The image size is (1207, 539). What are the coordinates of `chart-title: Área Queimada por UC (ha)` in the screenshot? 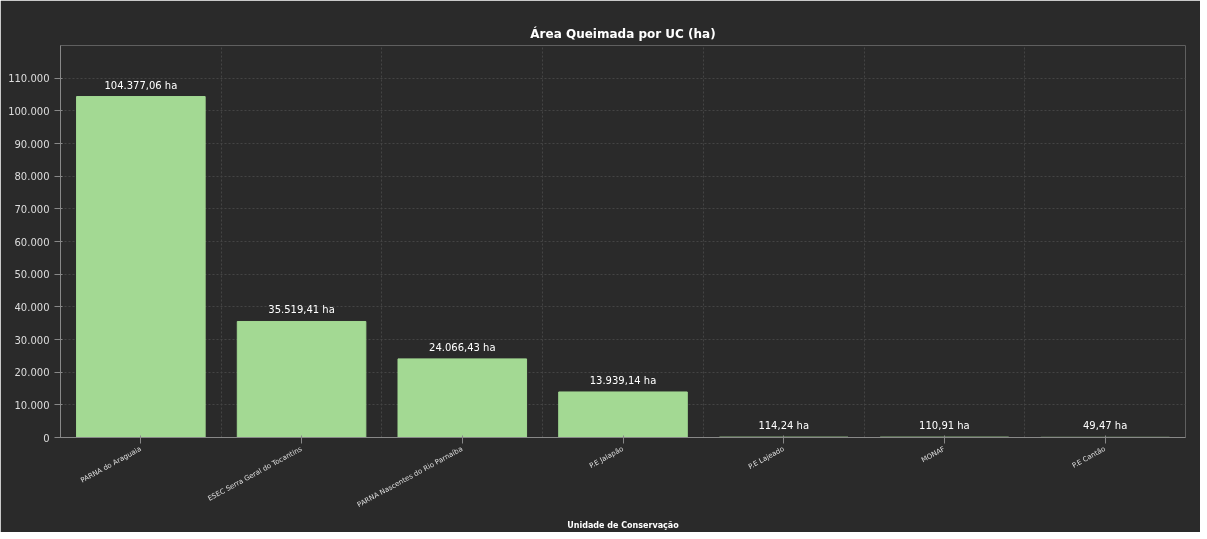 It's located at (623, 33).